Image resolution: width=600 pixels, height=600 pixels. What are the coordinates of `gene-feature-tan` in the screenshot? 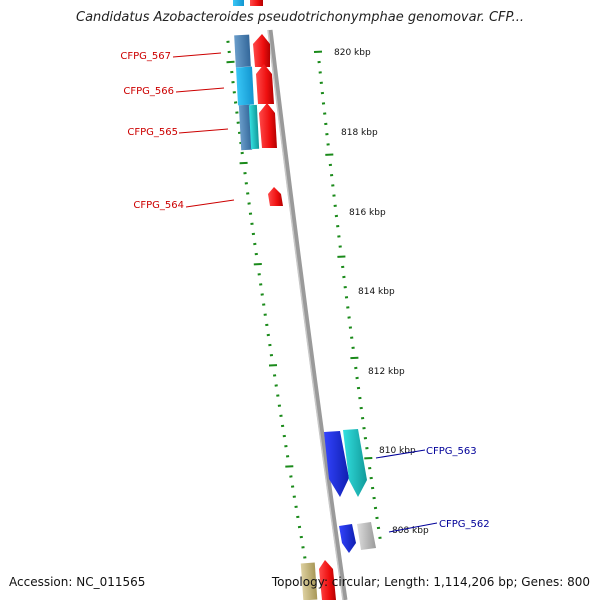 It's located at (309, 581).